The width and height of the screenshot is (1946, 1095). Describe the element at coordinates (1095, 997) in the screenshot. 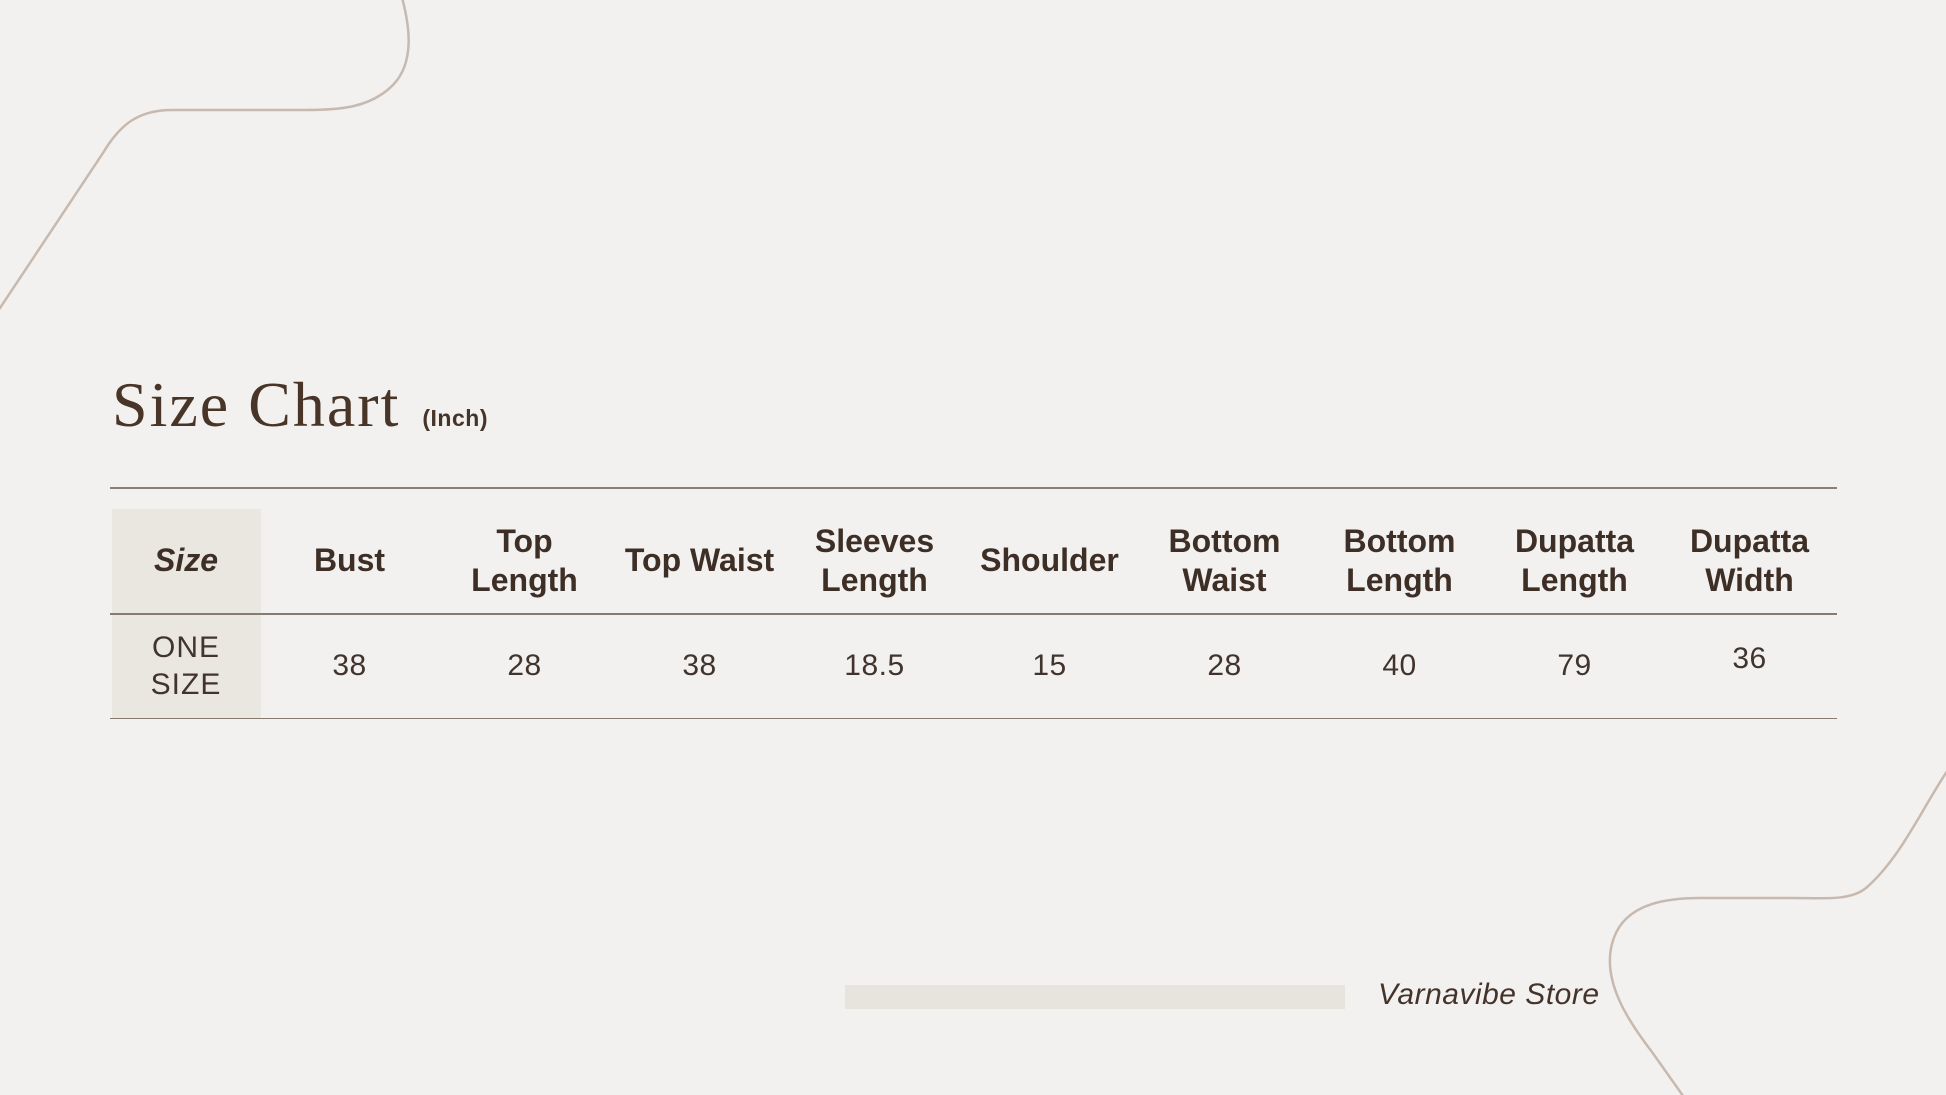

I see `footer-accent-bar` at that location.